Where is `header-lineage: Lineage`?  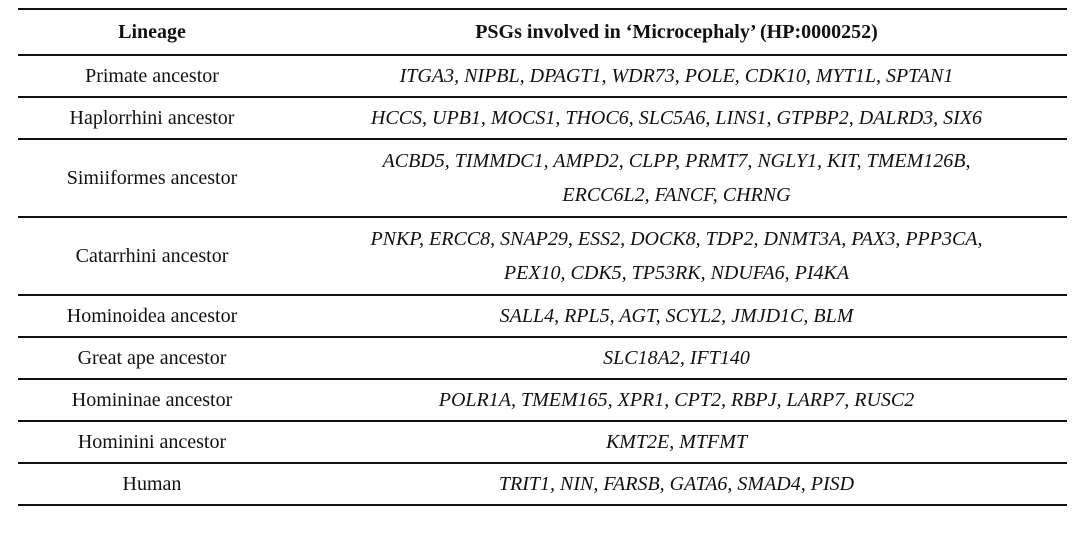
header-lineage: Lineage is located at coordinates (152, 31).